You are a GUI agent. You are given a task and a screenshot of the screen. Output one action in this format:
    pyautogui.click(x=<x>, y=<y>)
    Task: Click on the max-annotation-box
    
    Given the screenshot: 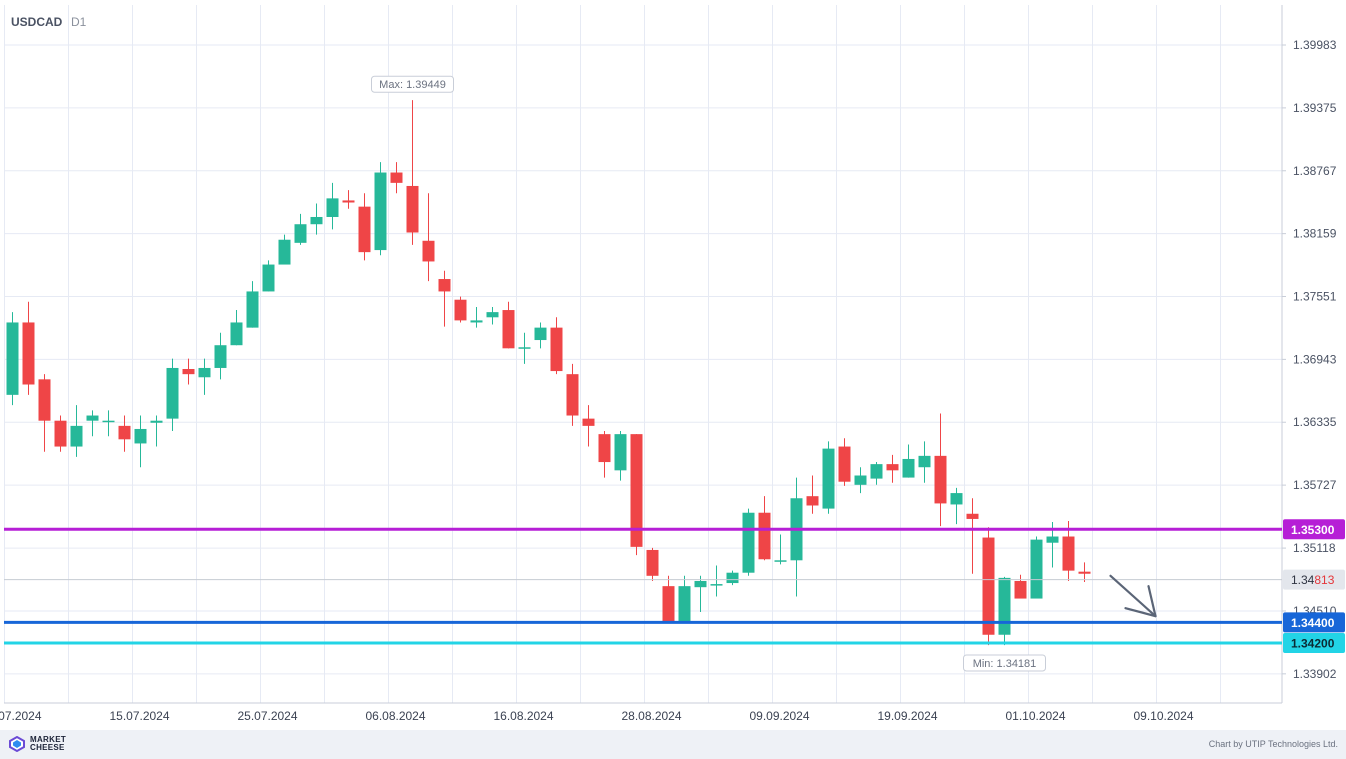 What is the action you would take?
    pyautogui.click(x=412, y=84)
    